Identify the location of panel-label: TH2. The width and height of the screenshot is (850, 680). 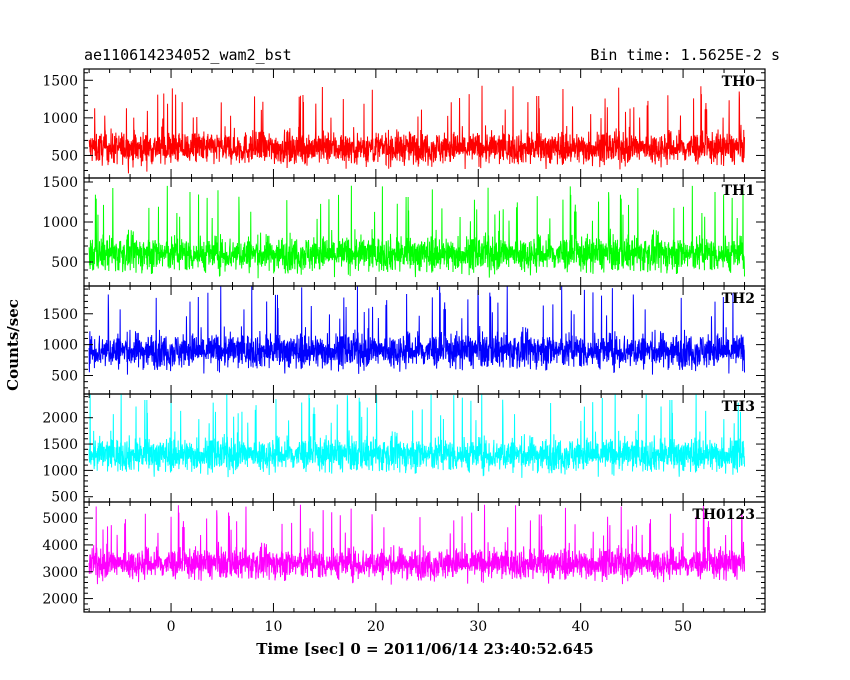
(738, 299).